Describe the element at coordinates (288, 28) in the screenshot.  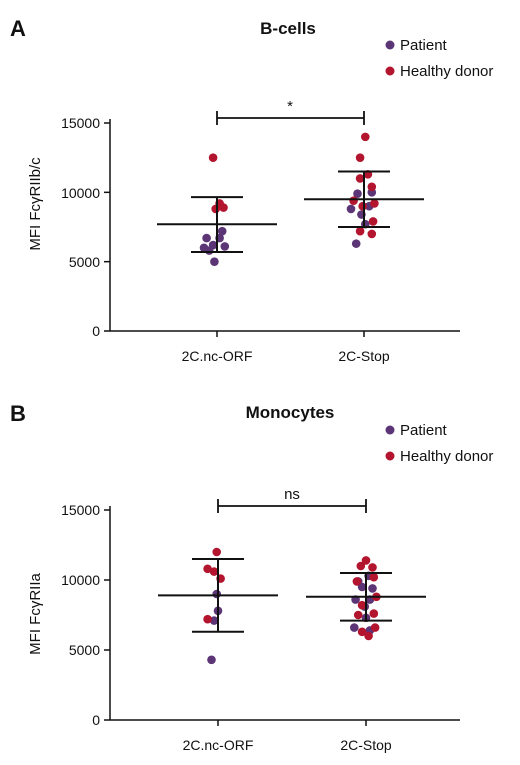
I see `chart-title: B-cells` at that location.